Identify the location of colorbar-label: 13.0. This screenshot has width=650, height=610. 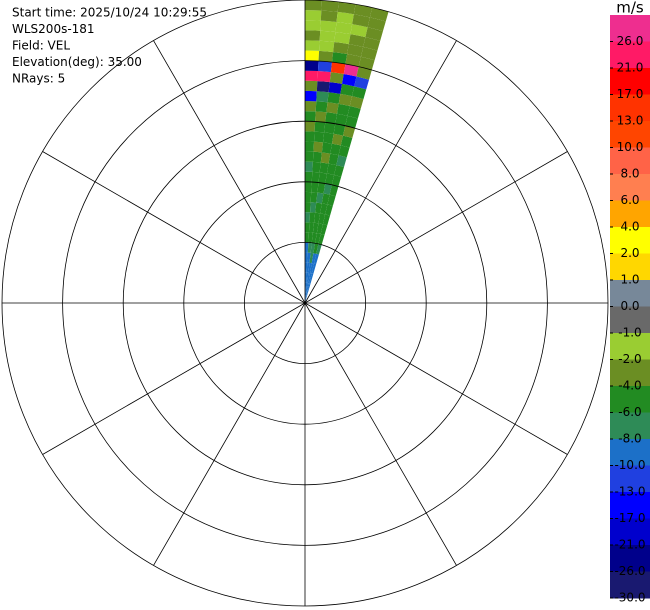
(630, 121).